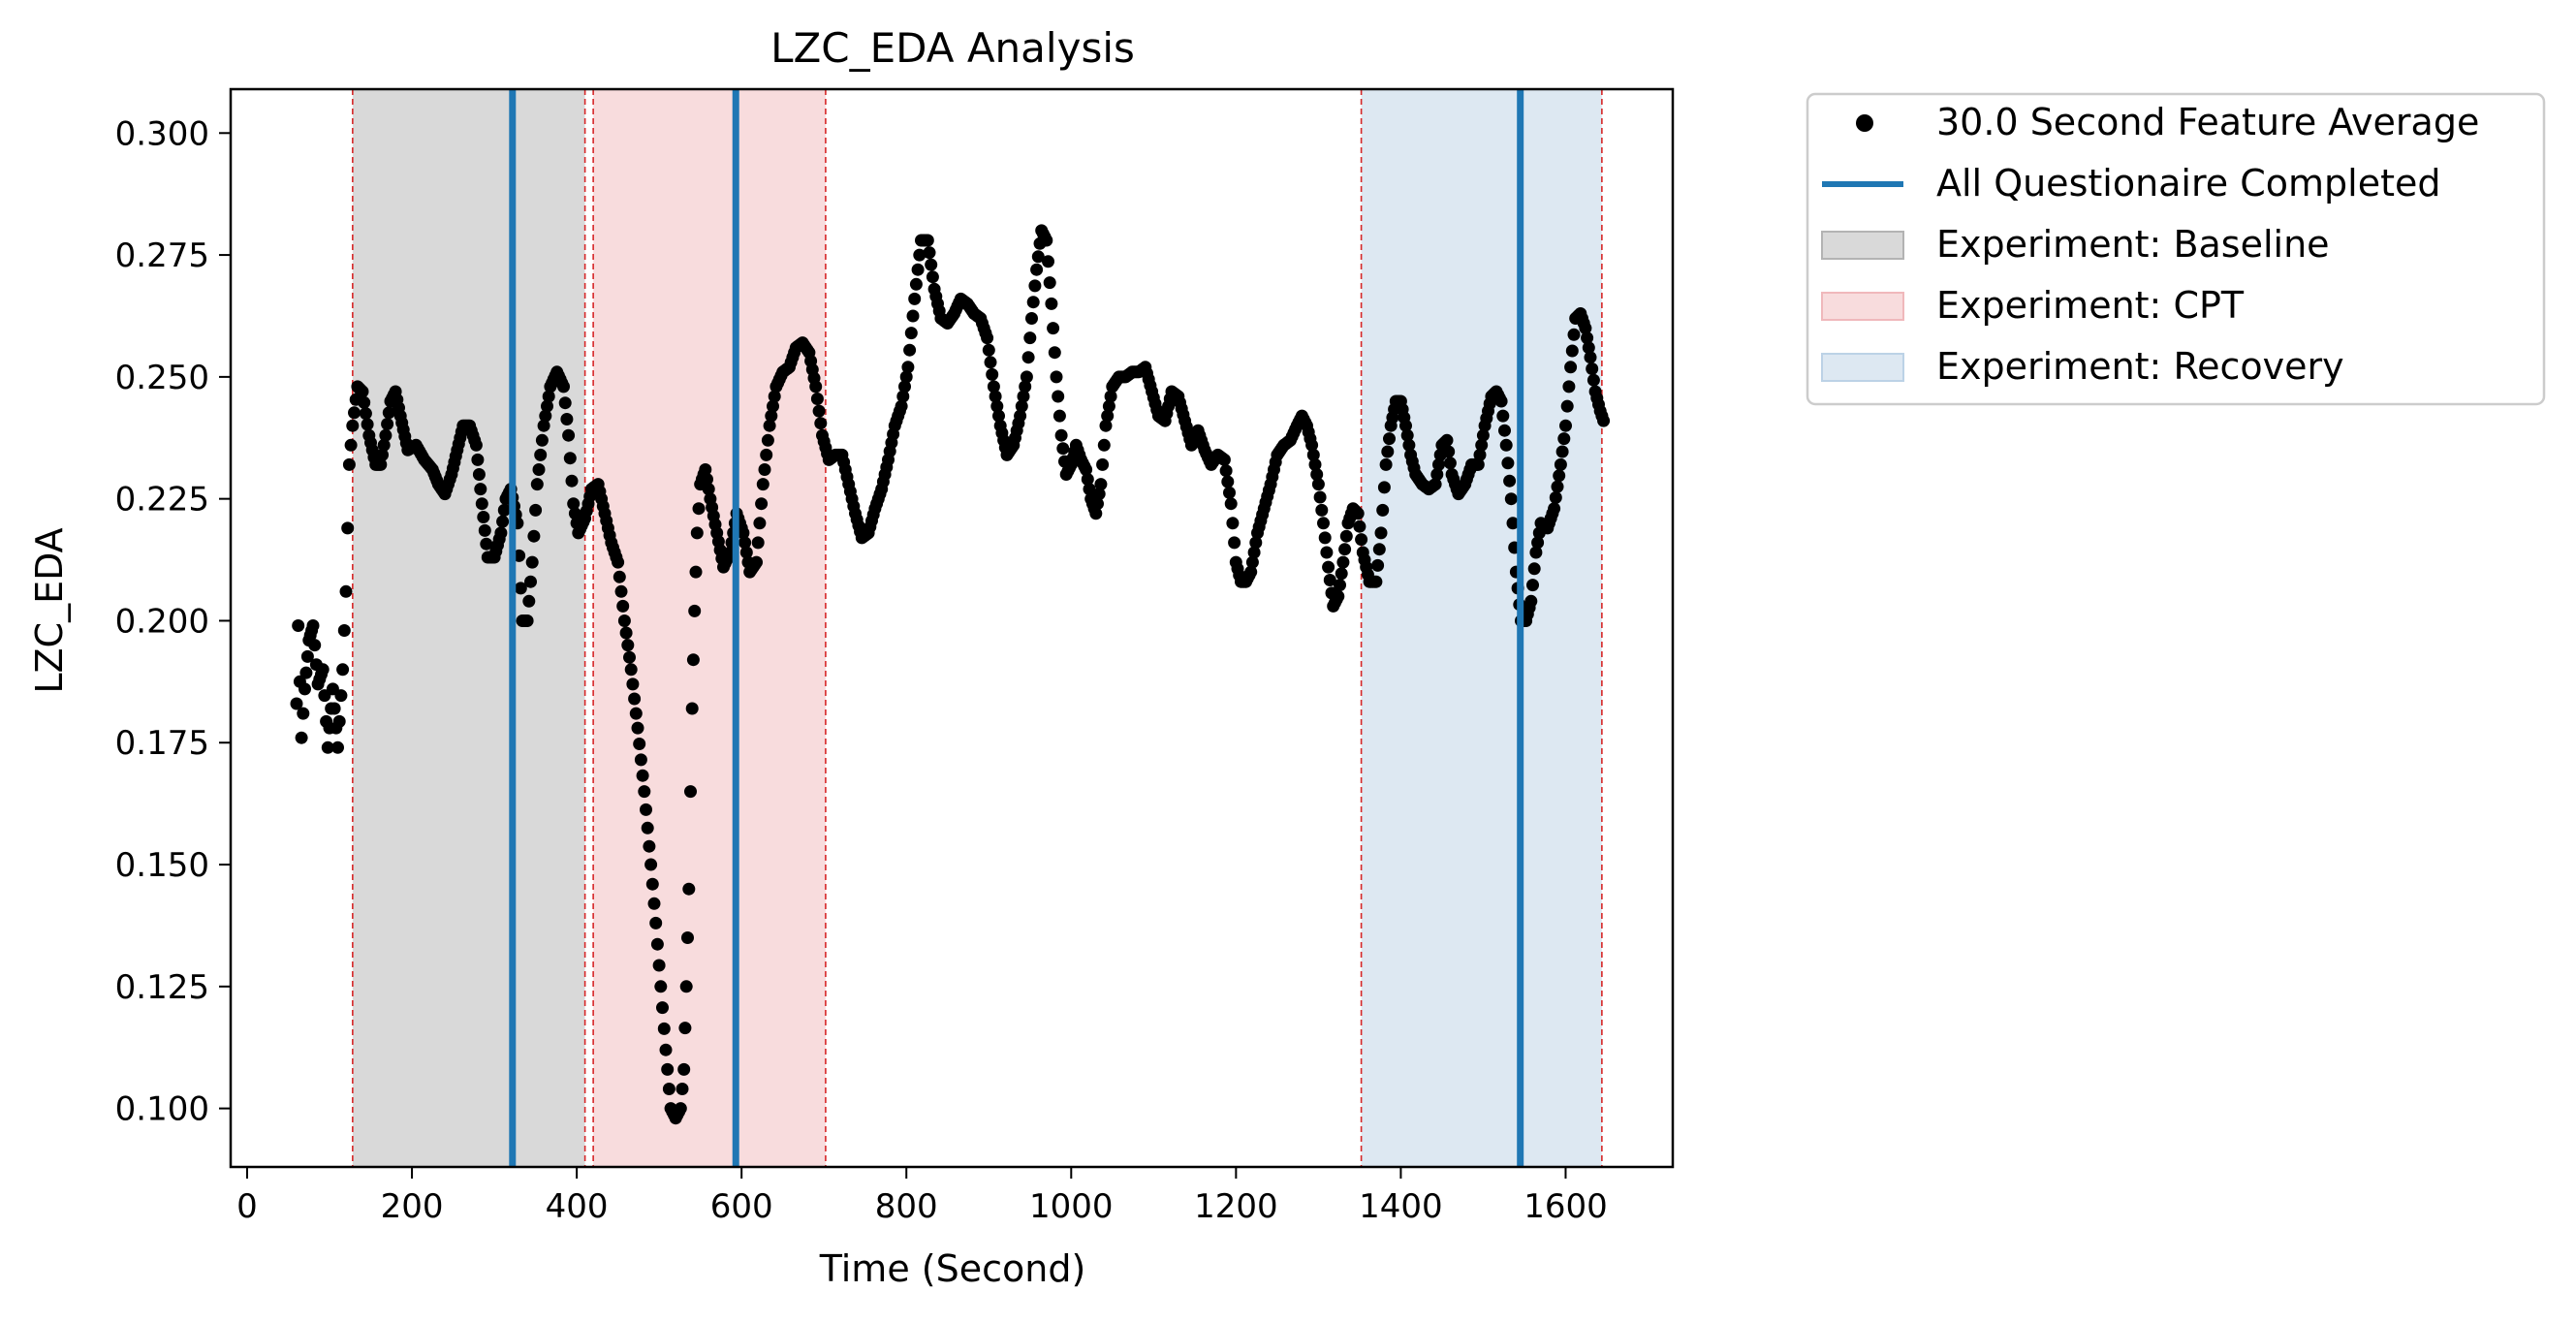 The width and height of the screenshot is (2576, 1323). I want to click on y-axis-label: LZC_EDA, so click(49, 610).